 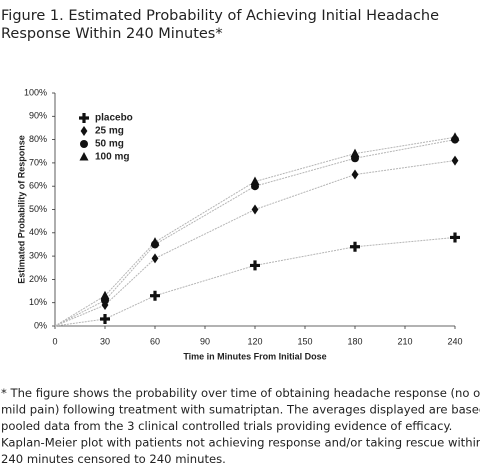 I want to click on legend-label: placebo, so click(x=114, y=118).